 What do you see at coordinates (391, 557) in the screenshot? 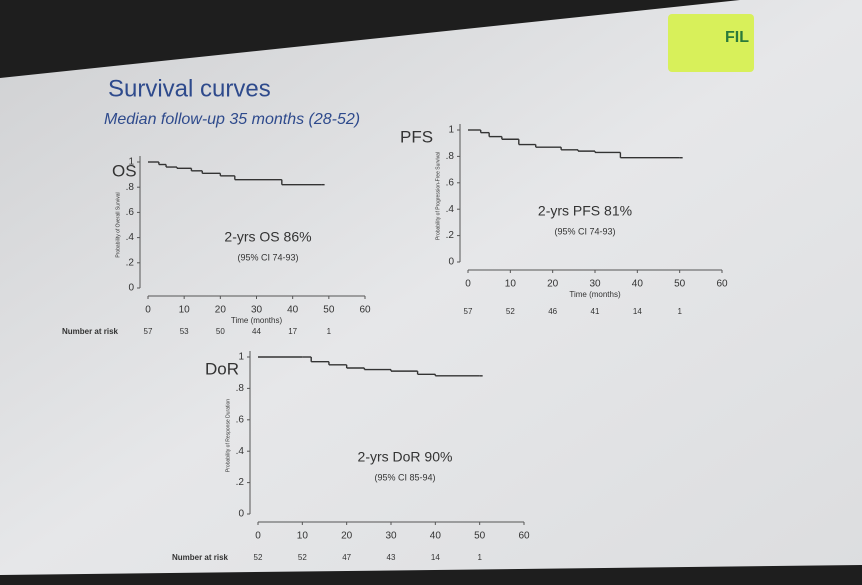
I see `at-risk-value: 43` at bounding box center [391, 557].